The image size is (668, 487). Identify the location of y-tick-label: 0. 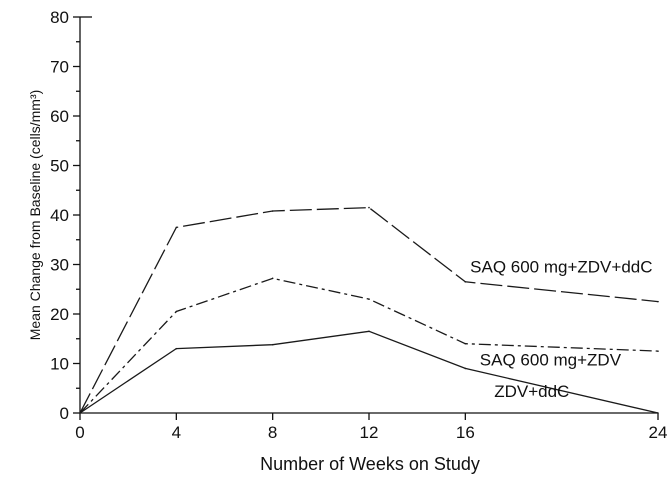
(64, 413).